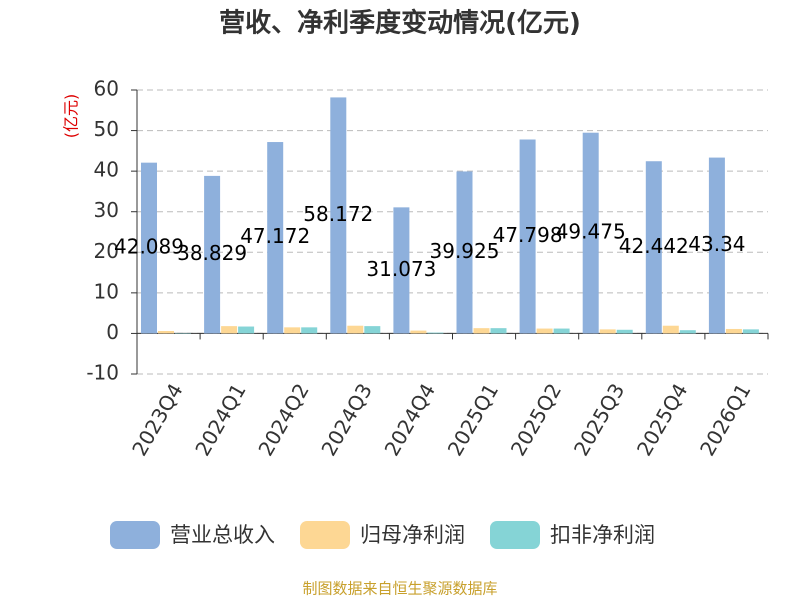 This screenshot has width=800, height=600. I want to click on x-tick-label: 2025Q2, so click(536, 419).